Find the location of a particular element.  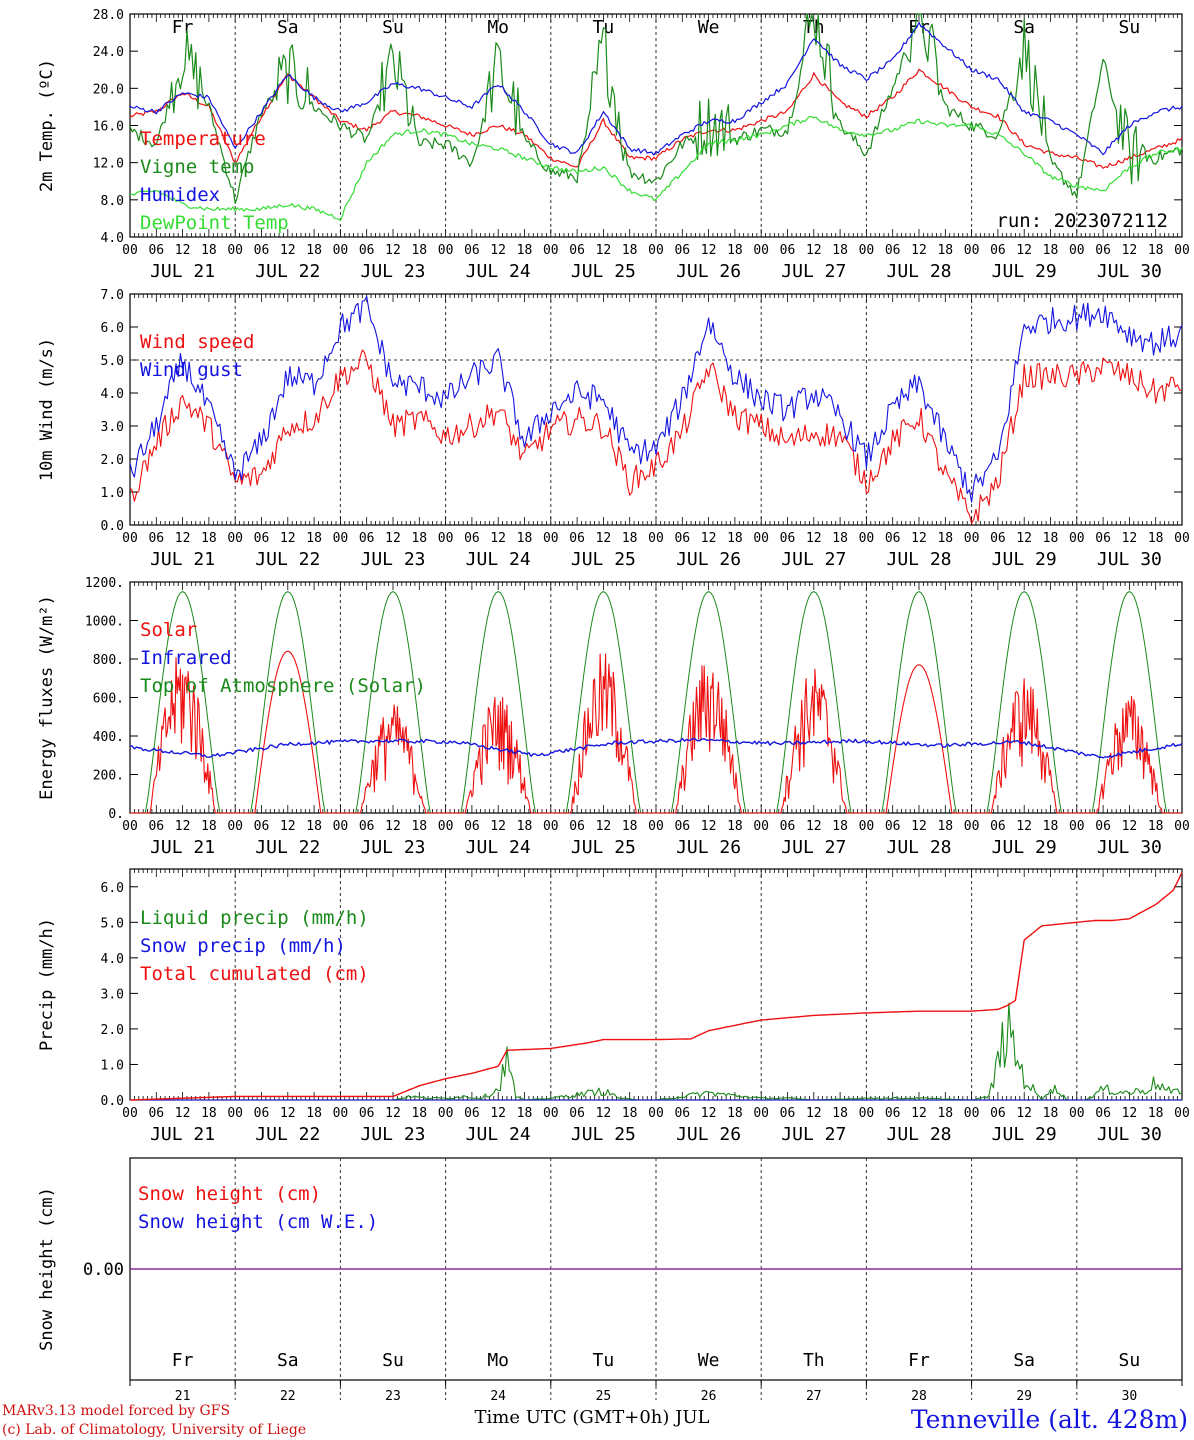

weekday-label: We is located at coordinates (709, 1360).